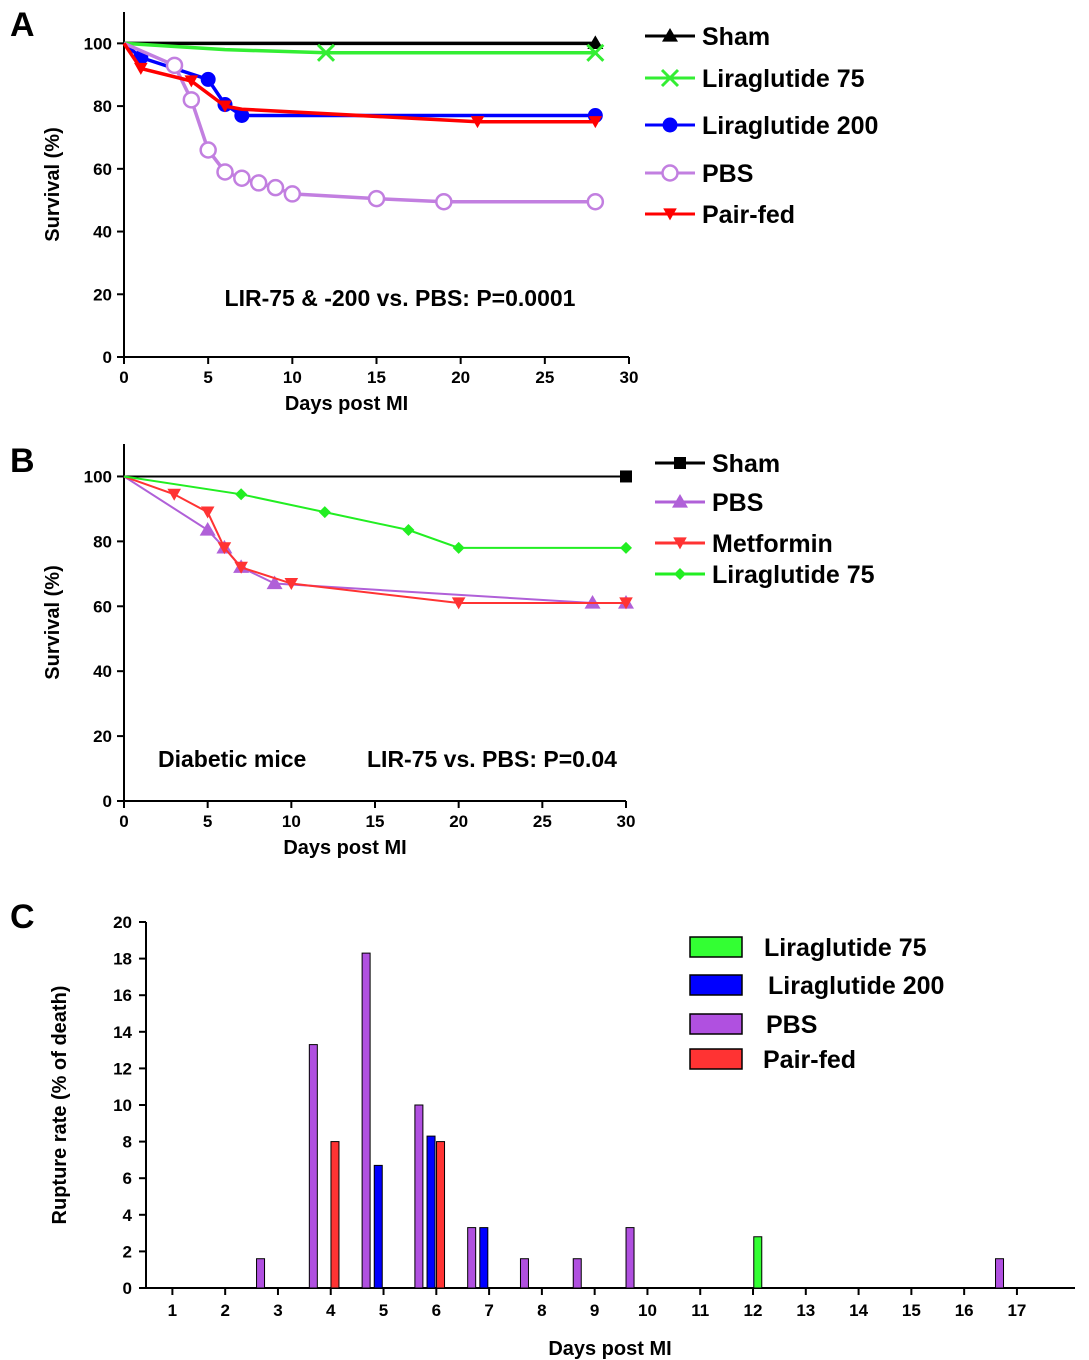 The image size is (1089, 1360). Describe the element at coordinates (172, 1310) in the screenshot. I see `x-tick-label: 1` at that location.